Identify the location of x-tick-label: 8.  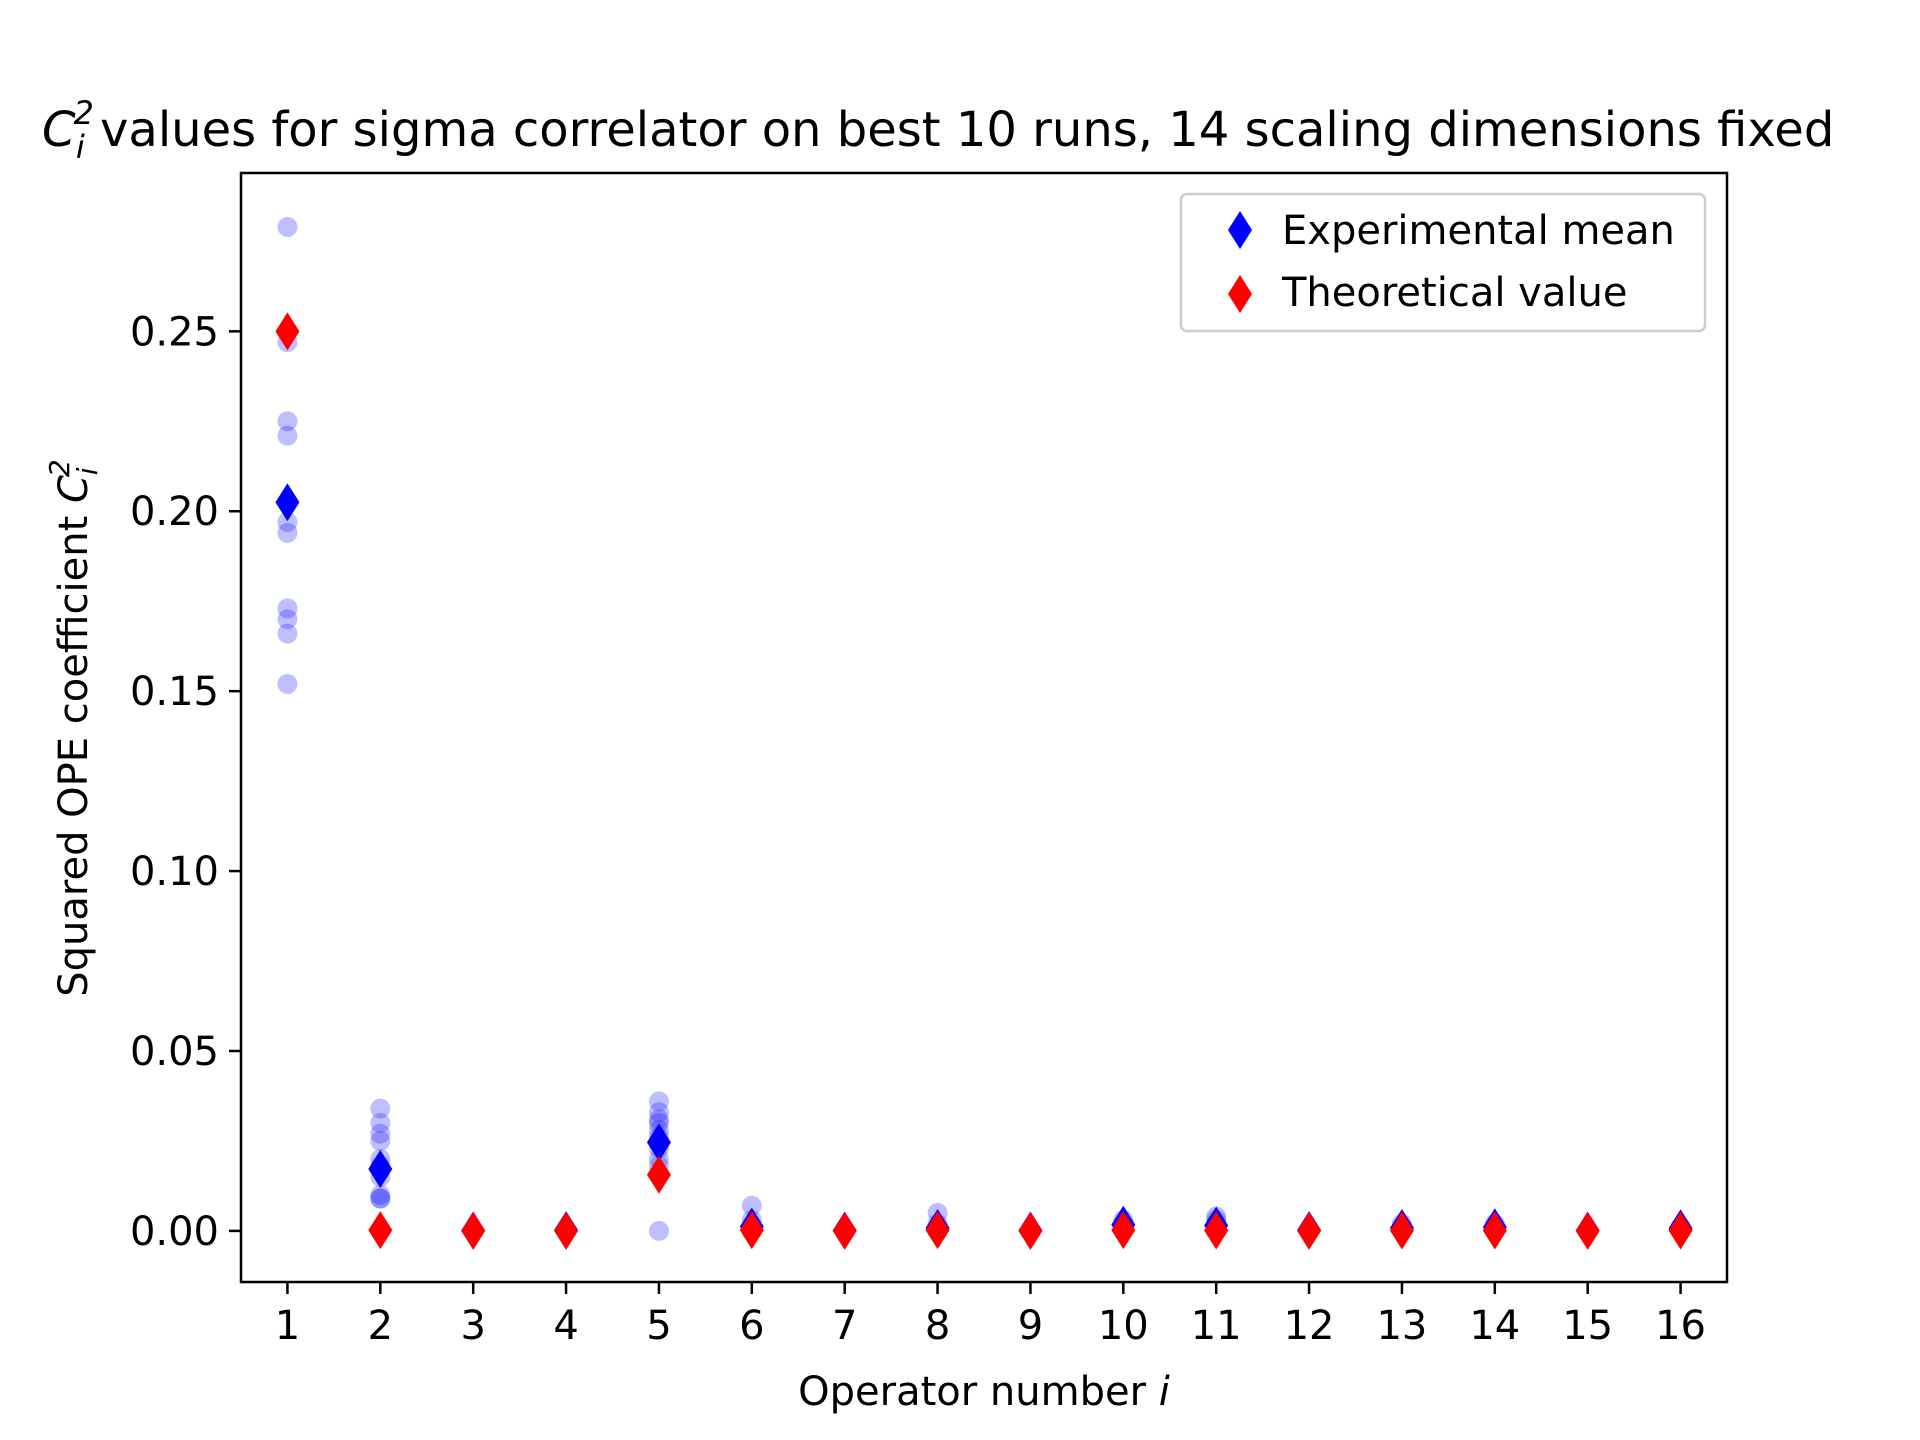
(937, 1326).